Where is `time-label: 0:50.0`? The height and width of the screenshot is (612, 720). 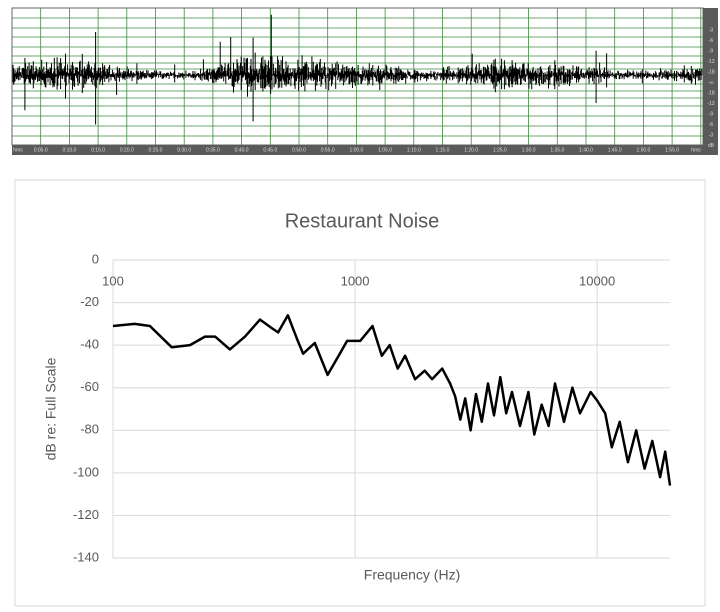 time-label: 0:50.0 is located at coordinates (299, 150).